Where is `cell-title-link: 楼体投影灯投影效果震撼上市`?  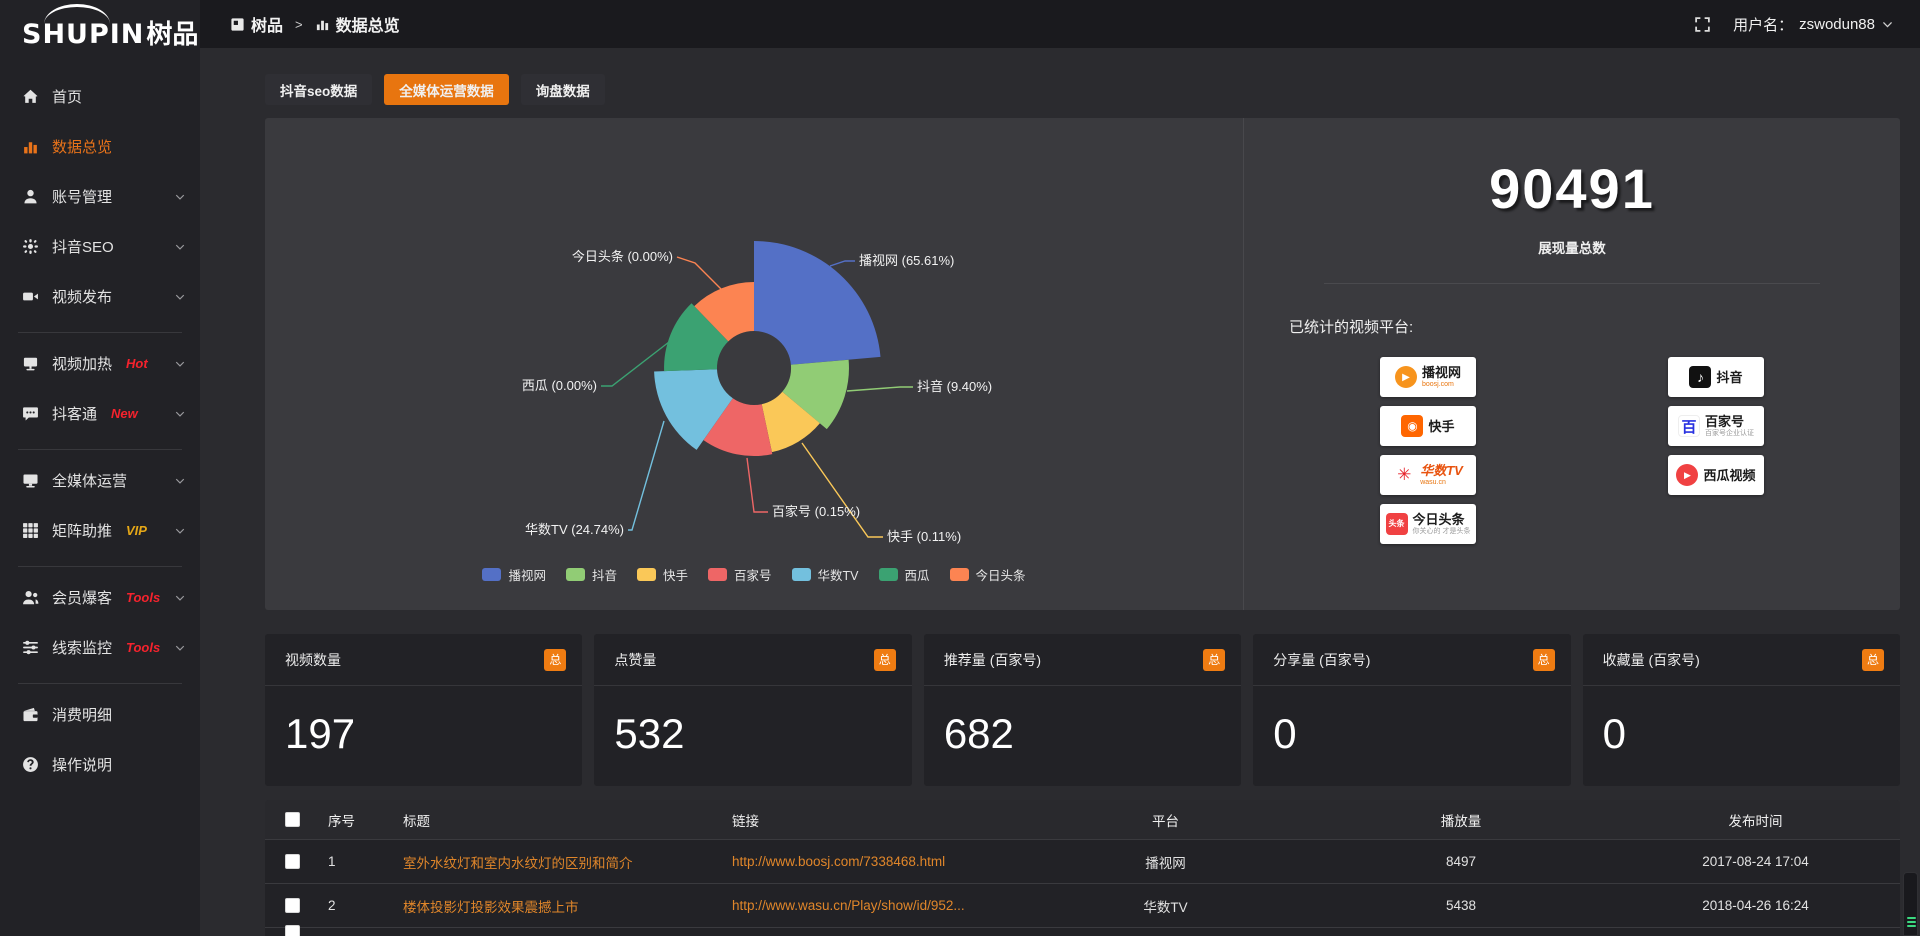
cell-title-link: 楼体投影灯投影效果震撼上市 is located at coordinates (491, 907).